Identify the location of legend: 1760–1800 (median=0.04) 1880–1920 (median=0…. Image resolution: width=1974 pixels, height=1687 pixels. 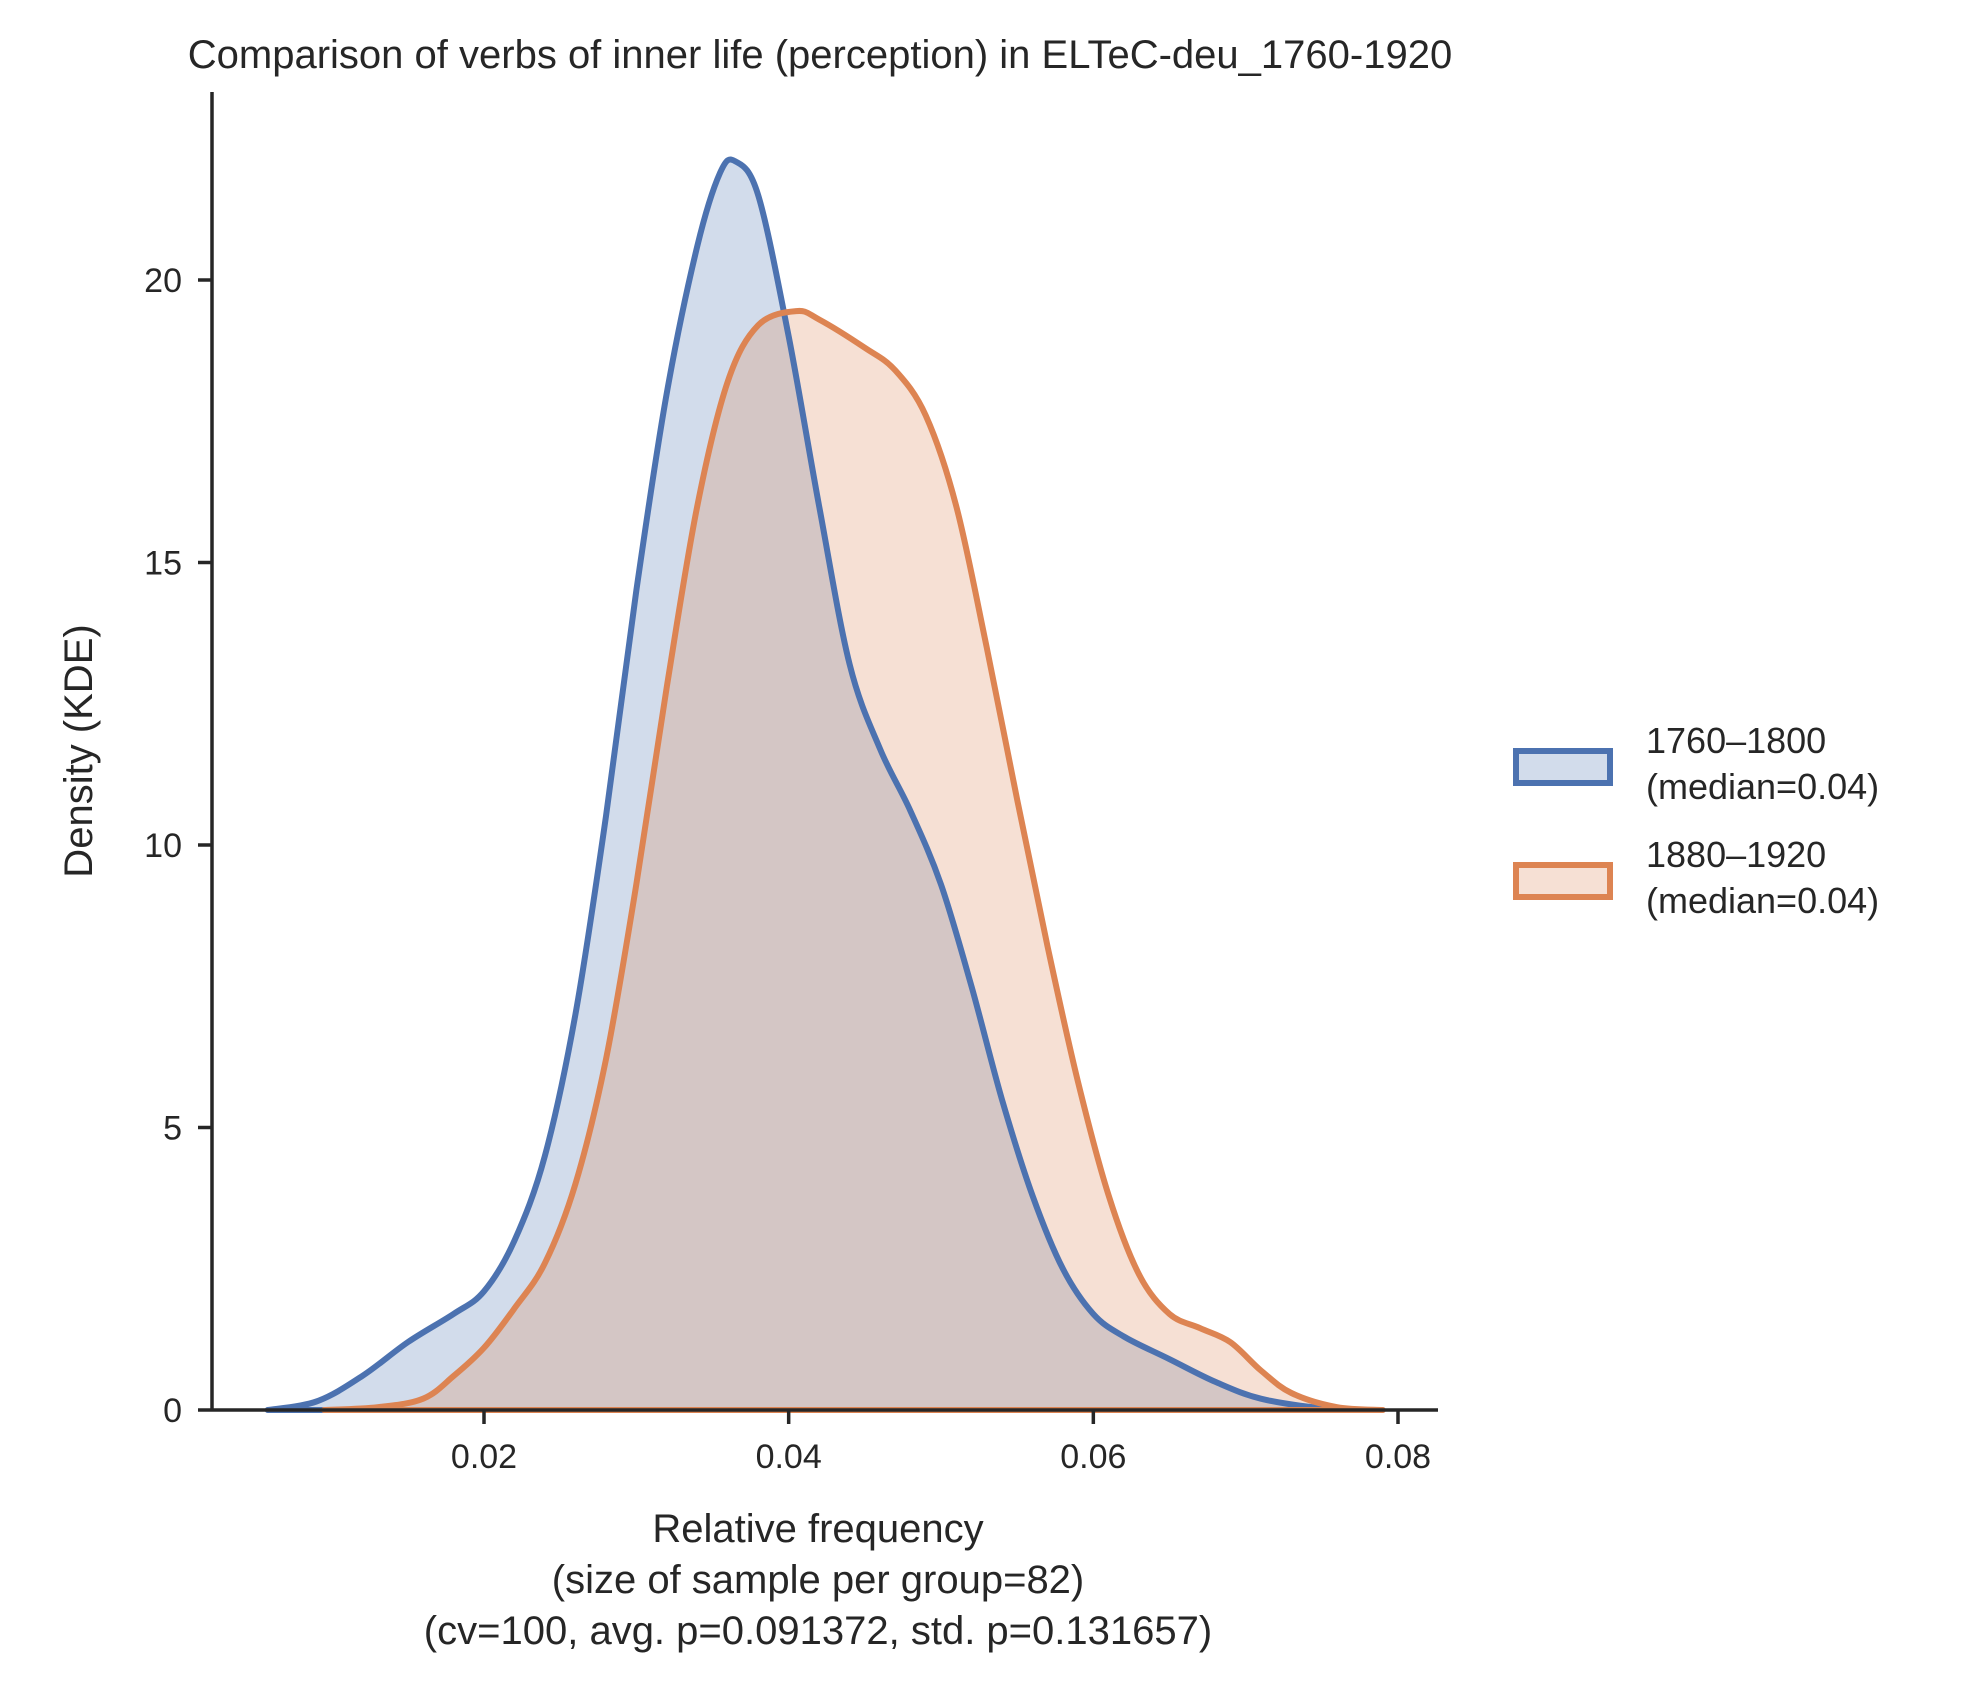
(1696, 820).